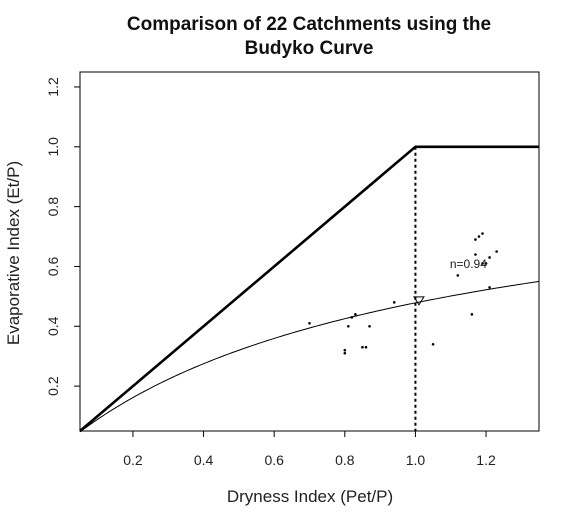  Describe the element at coordinates (309, 24) in the screenshot. I see `chart-title-line1: Comparison of 22 Catchments using the` at that location.